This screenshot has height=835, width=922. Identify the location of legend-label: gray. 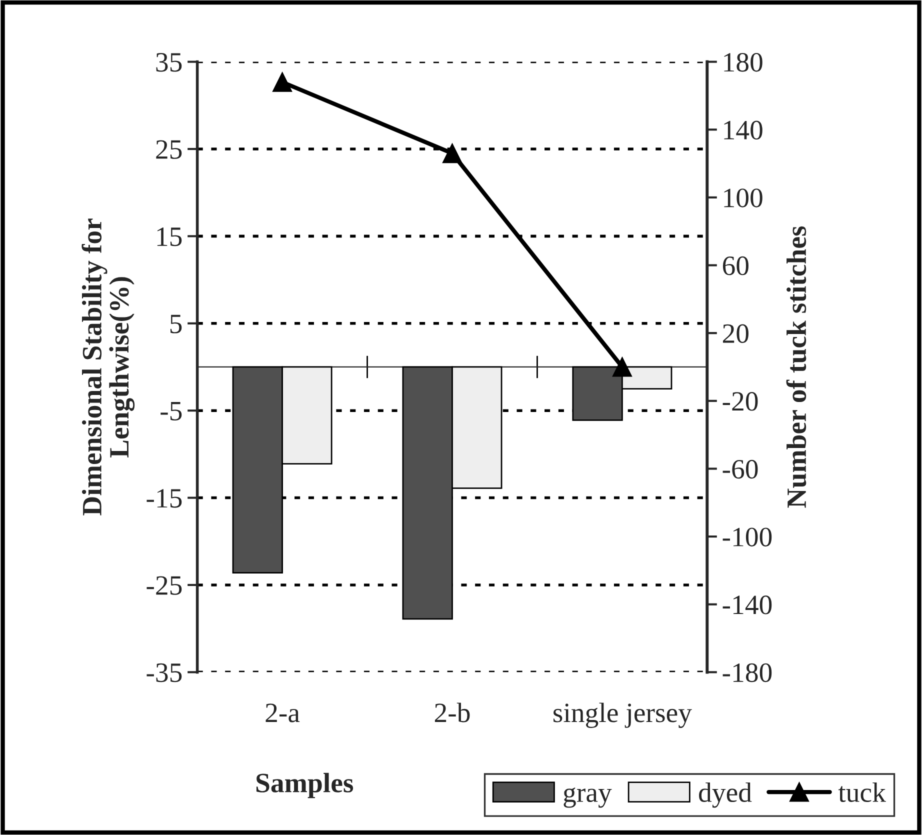
(588, 798).